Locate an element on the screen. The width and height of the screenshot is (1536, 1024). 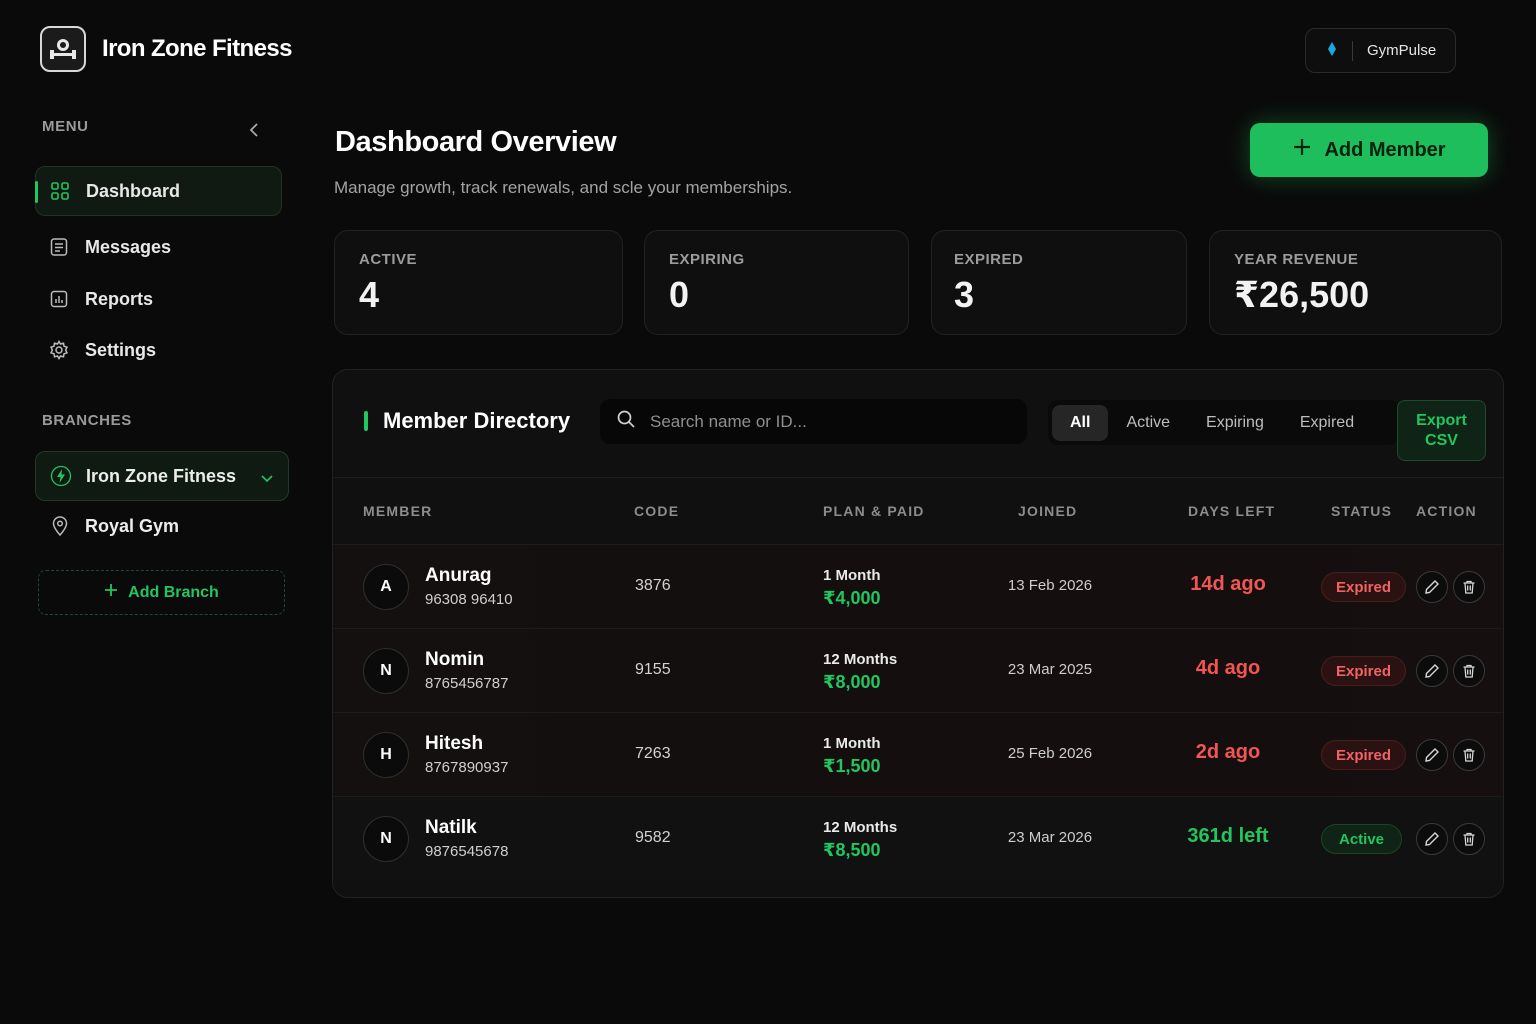
member-name: Natilk is located at coordinates (451, 827).